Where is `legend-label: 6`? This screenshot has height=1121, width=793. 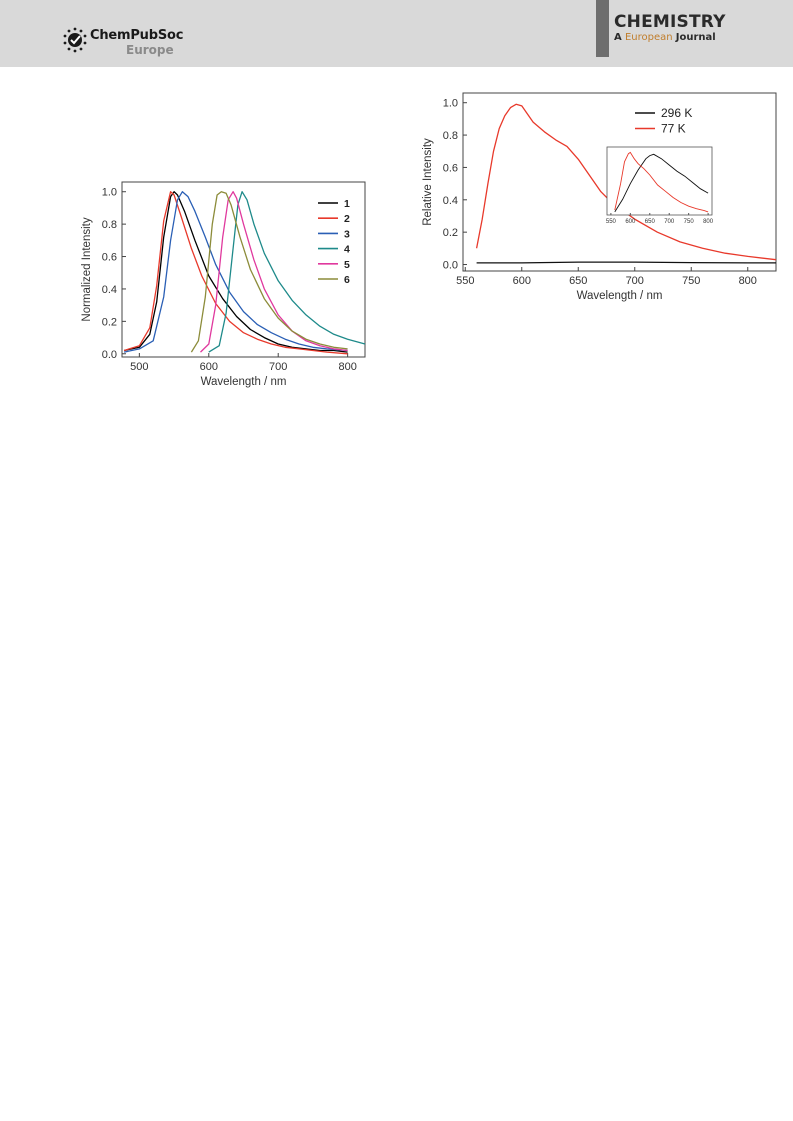 legend-label: 6 is located at coordinates (347, 280).